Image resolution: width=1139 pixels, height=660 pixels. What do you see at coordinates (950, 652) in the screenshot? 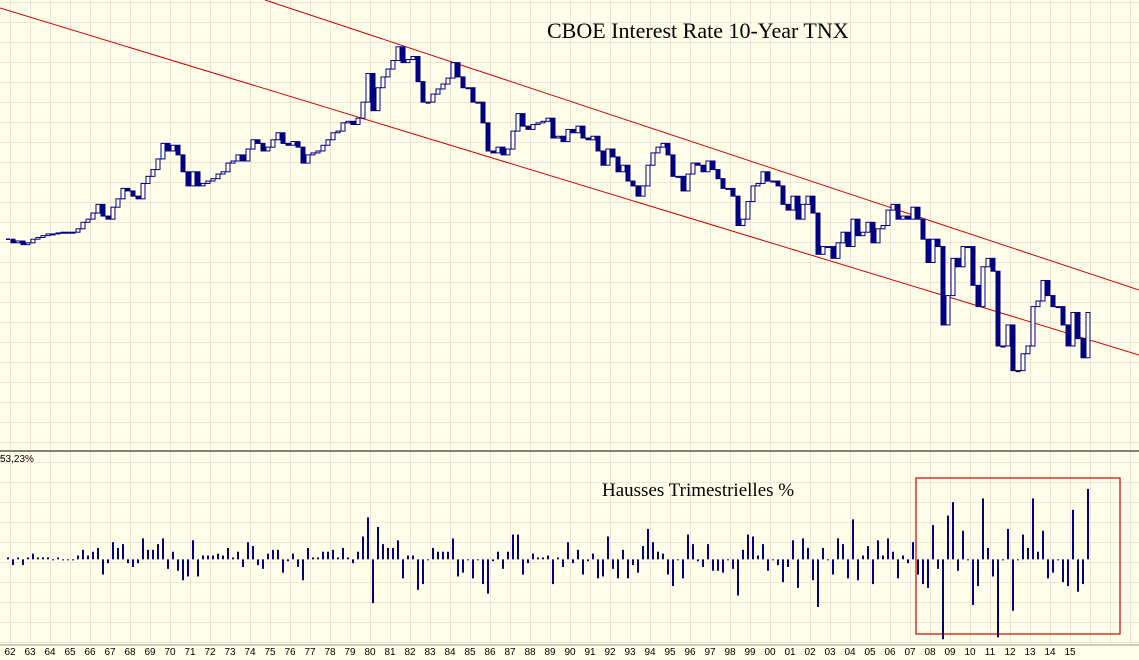
I see `x-tick-label: 09` at bounding box center [950, 652].